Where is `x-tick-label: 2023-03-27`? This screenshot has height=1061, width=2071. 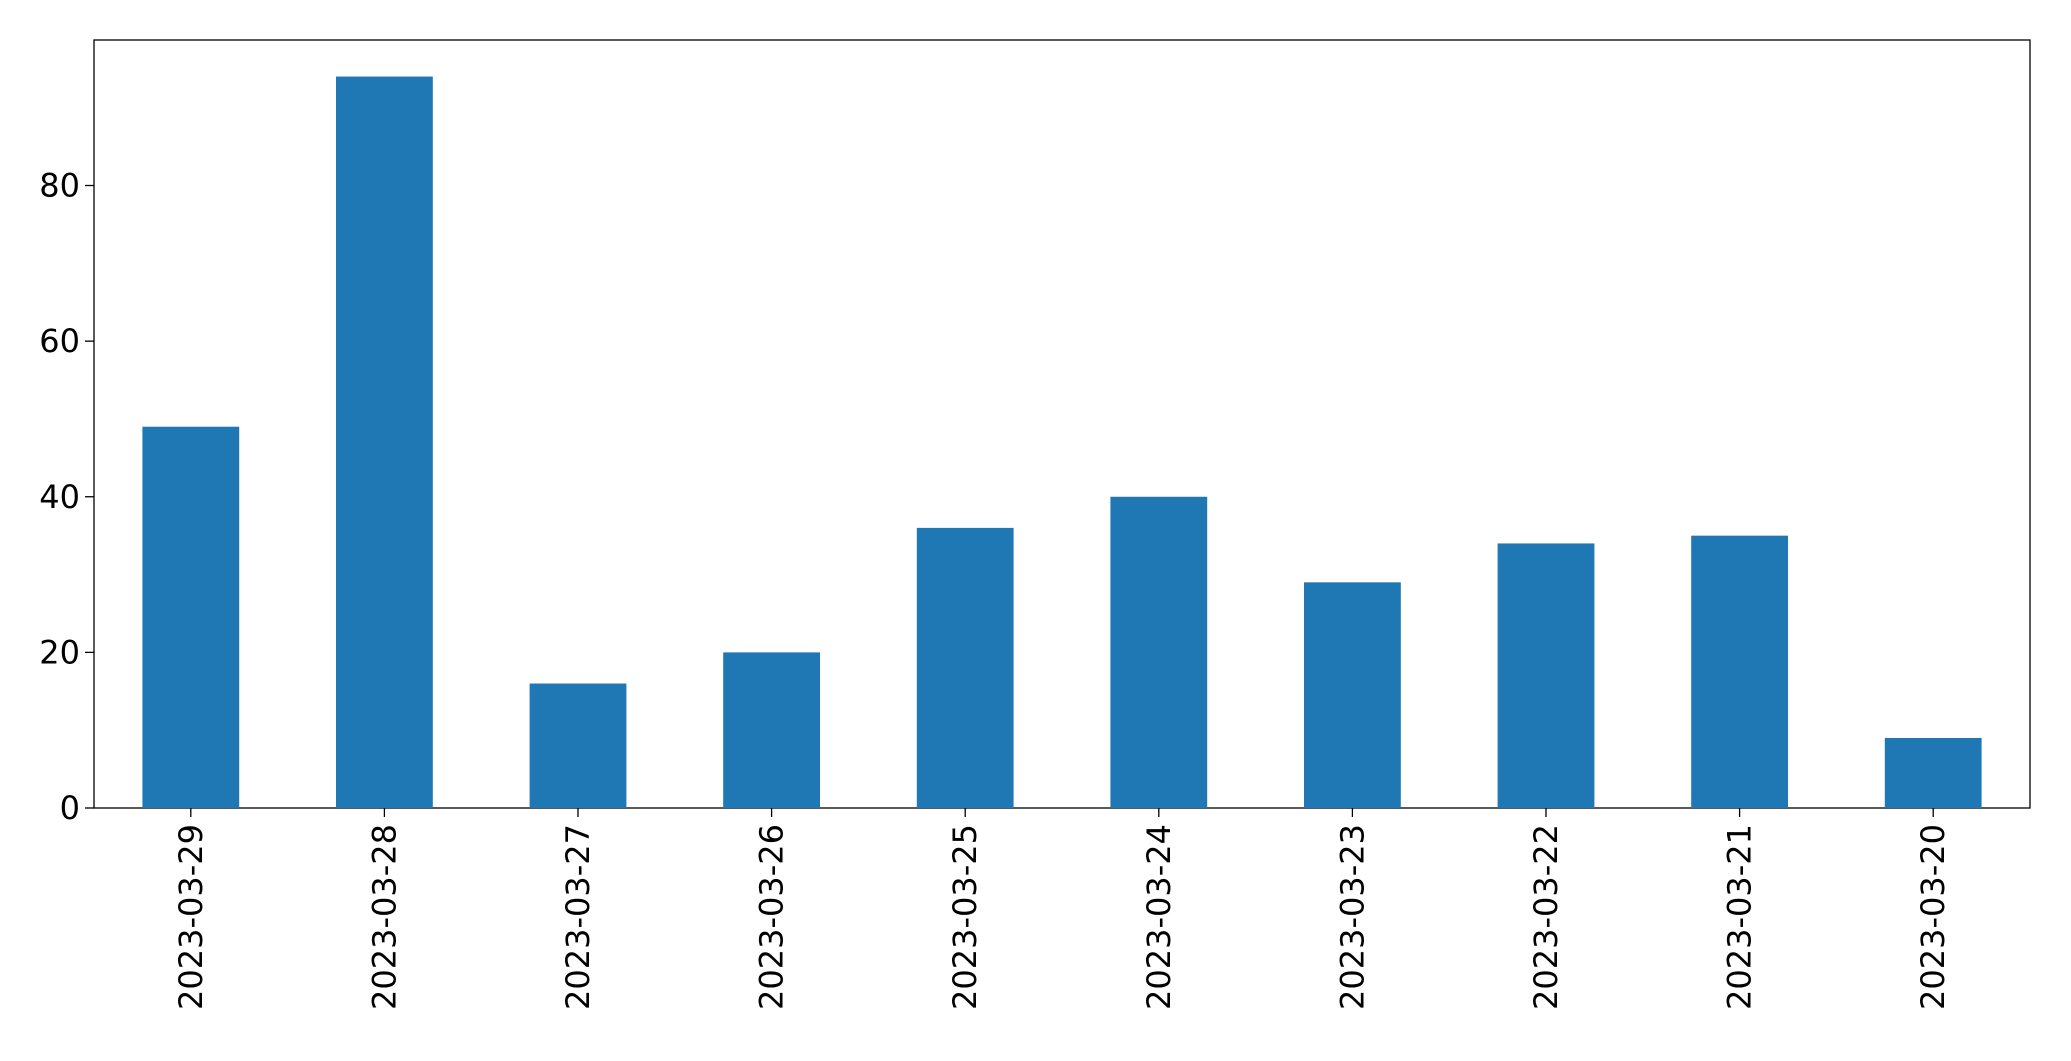
x-tick-label: 2023-03-27 is located at coordinates (578, 917).